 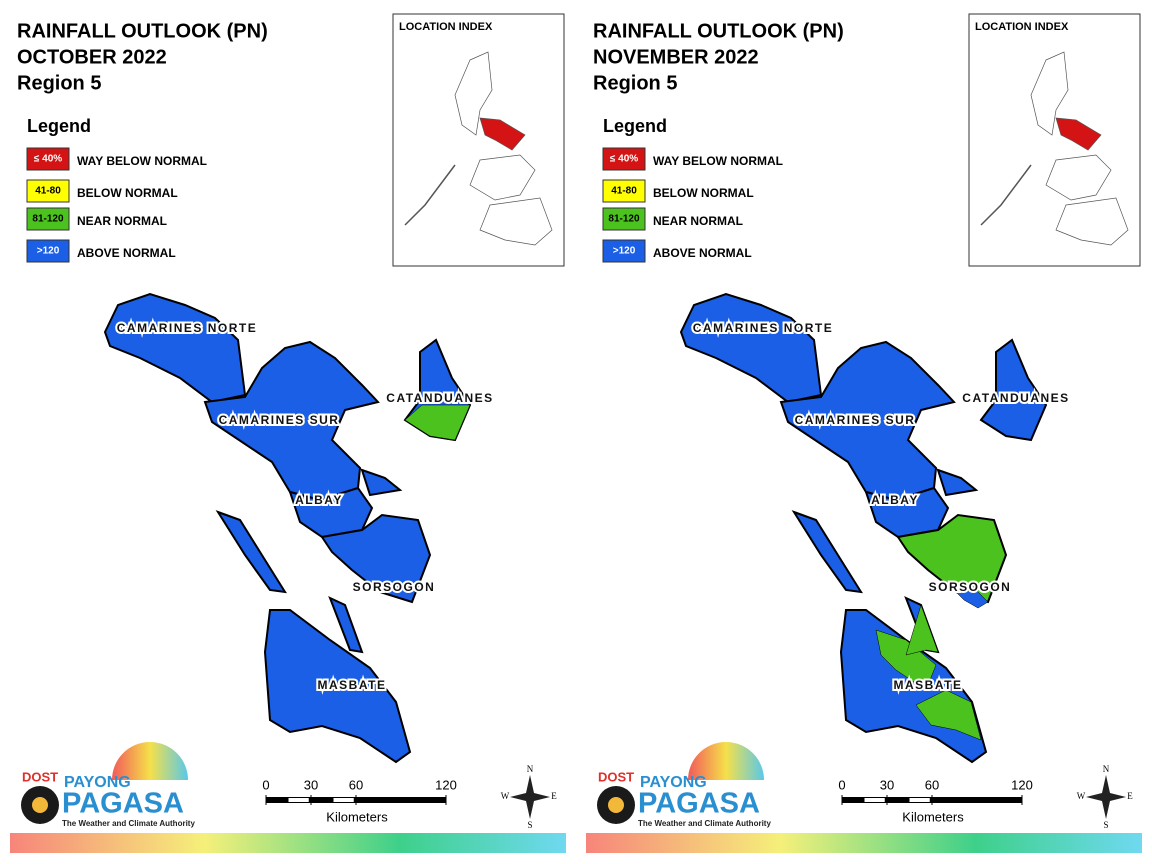 I want to click on legend-label: ABOVE NORMAL, so click(x=702, y=253).